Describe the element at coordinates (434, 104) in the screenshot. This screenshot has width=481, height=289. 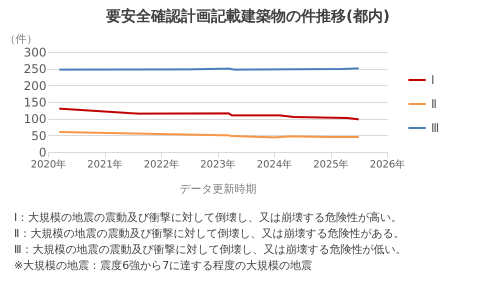
I see `legend-label: Ⅱ` at that location.